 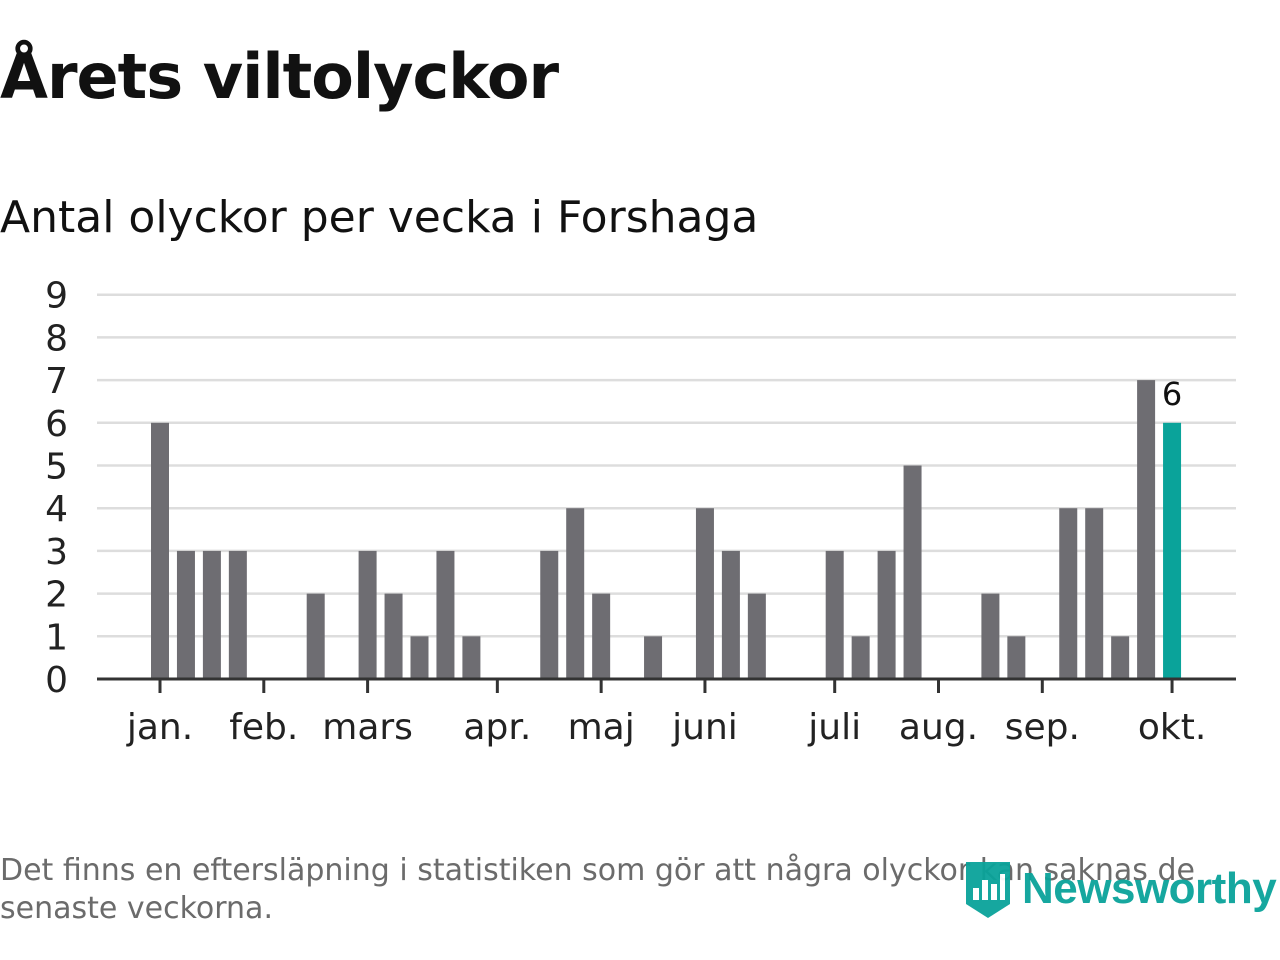 What do you see at coordinates (56, 680) in the screenshot?
I see `y-tick-label: 0` at bounding box center [56, 680].